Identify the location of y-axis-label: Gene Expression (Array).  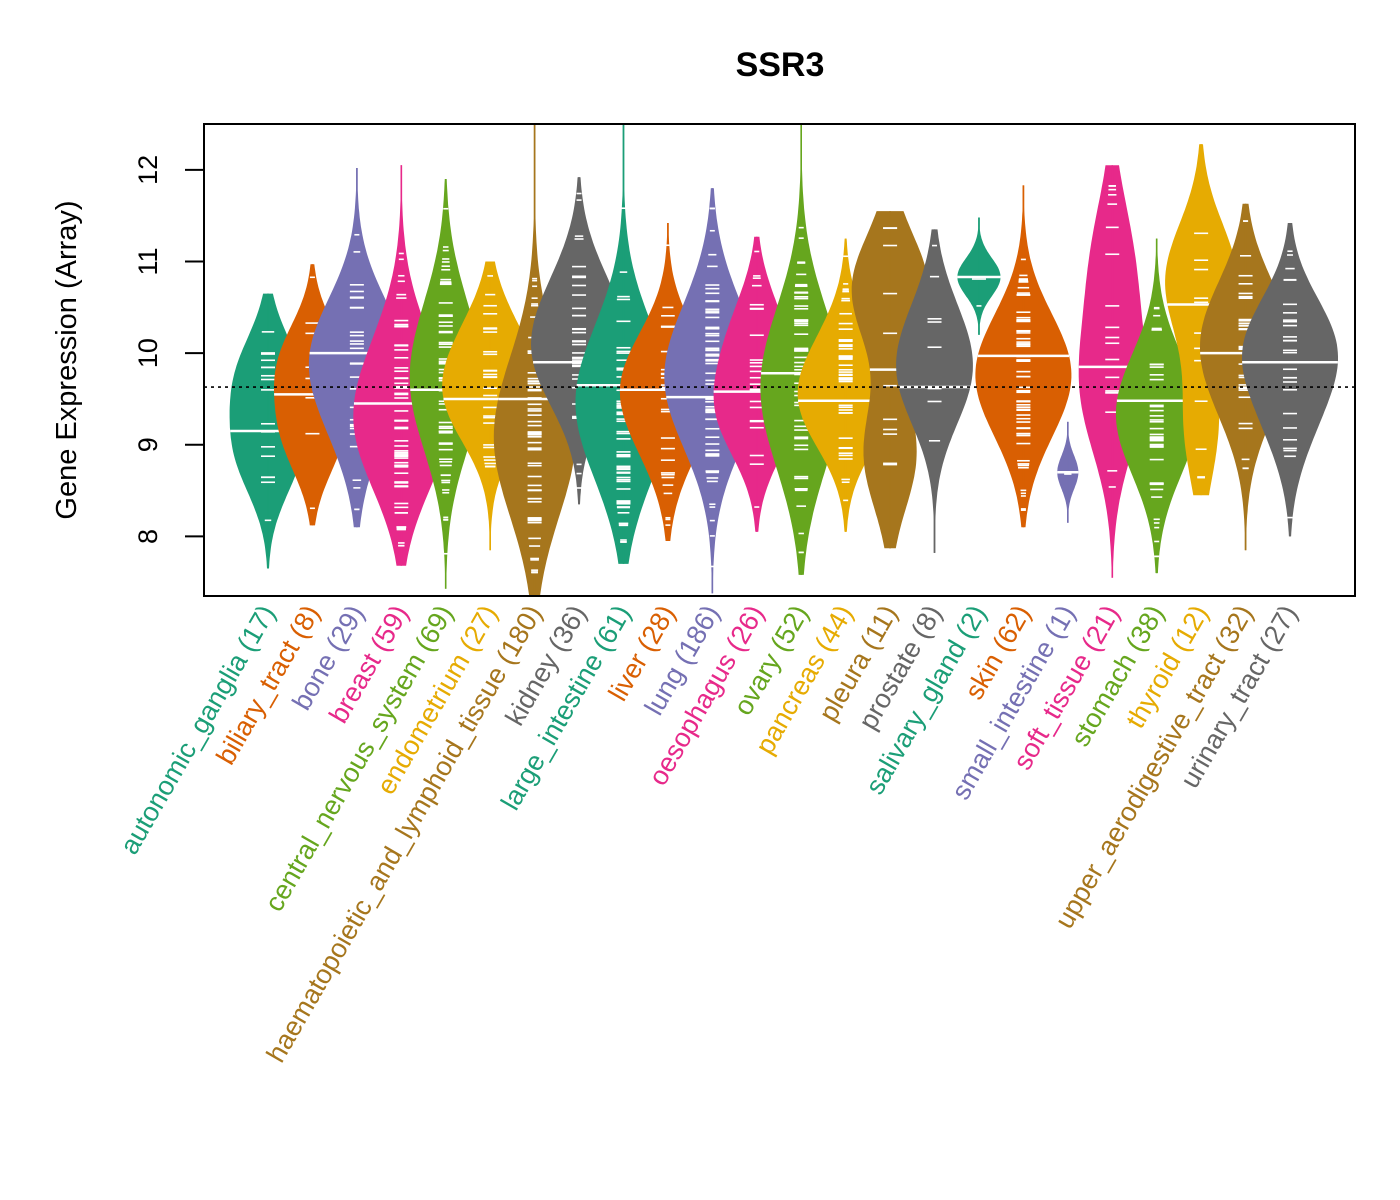
(67, 359).